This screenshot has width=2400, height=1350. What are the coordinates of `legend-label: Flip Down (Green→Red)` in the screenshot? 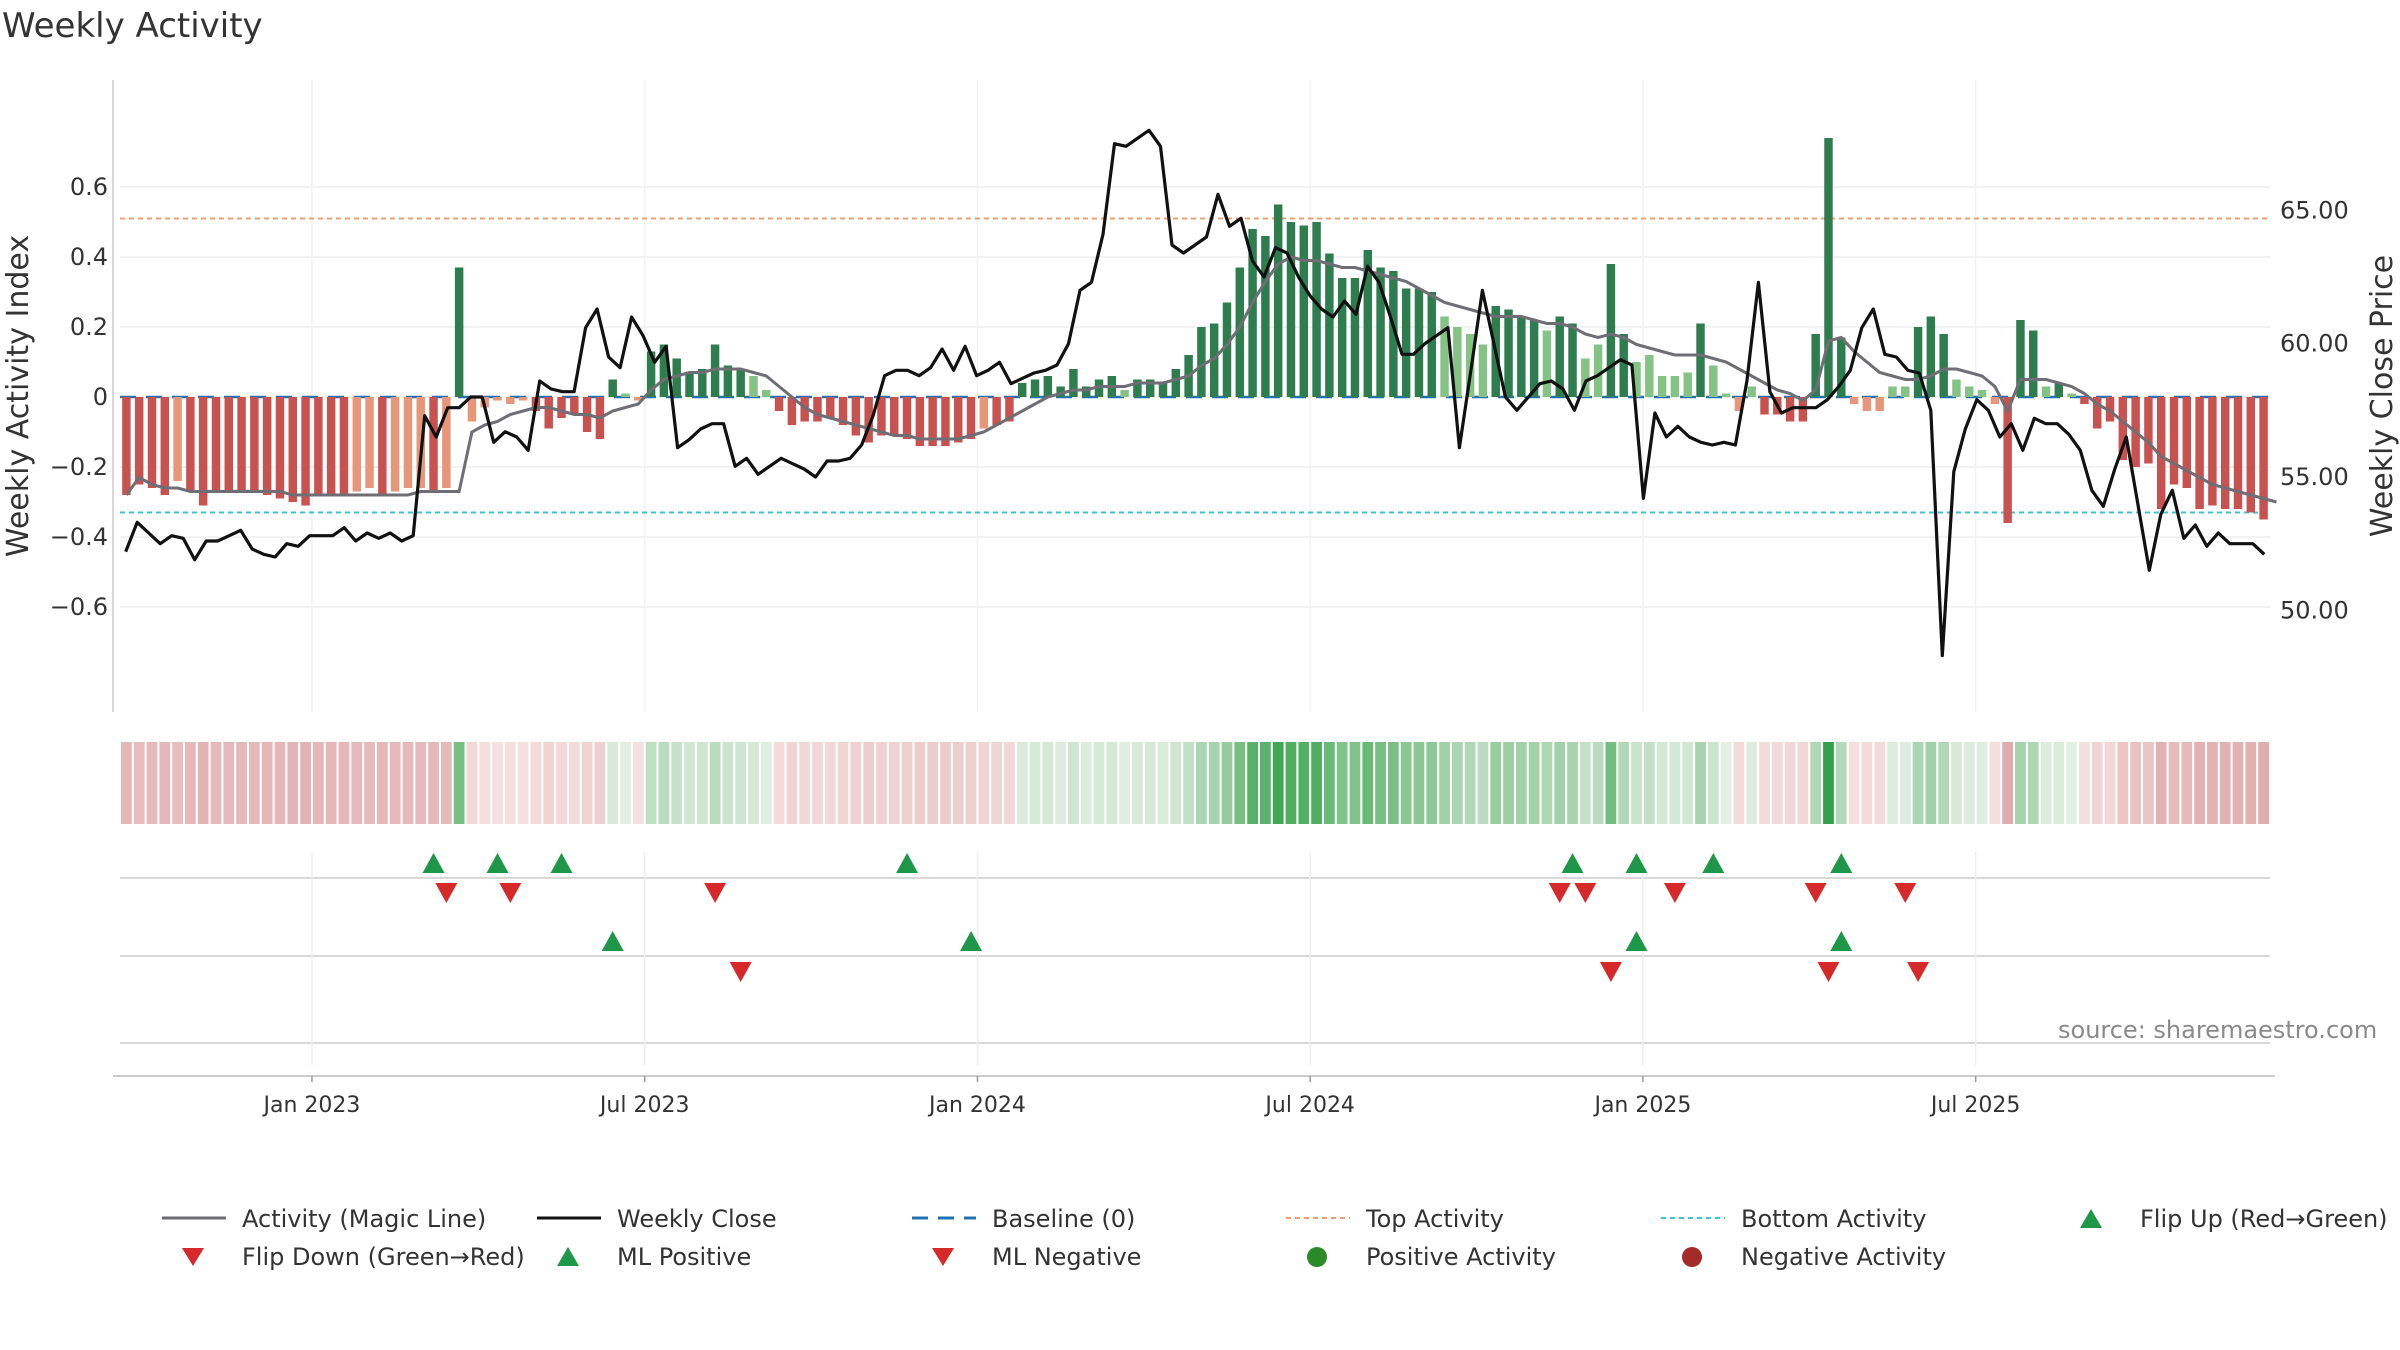 It's located at (383, 1257).